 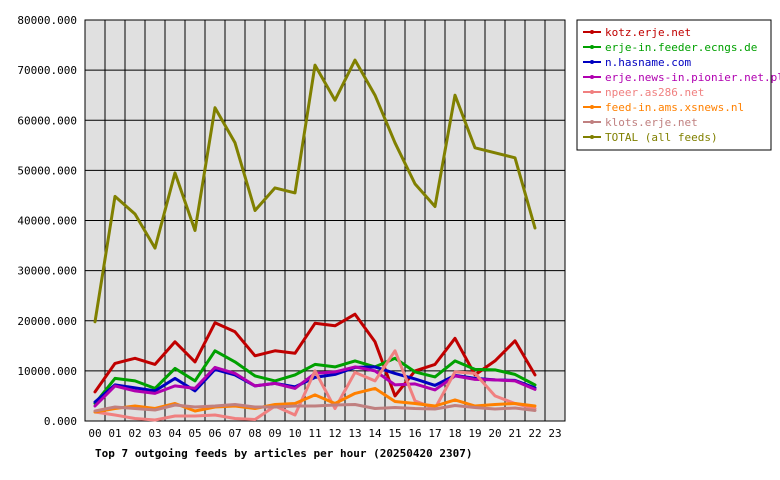 I want to click on y-tick-label: 0.000, so click(x=60, y=421).